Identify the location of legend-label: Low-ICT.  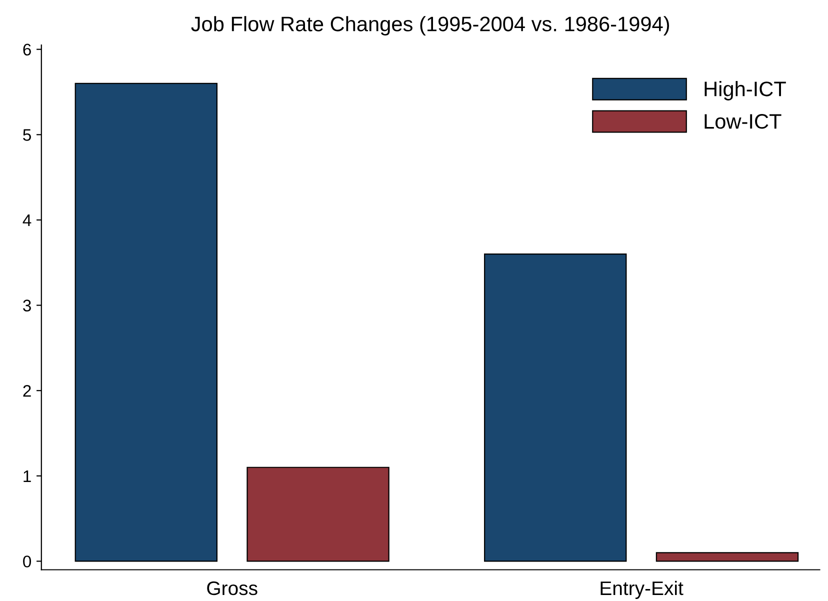
(743, 121).